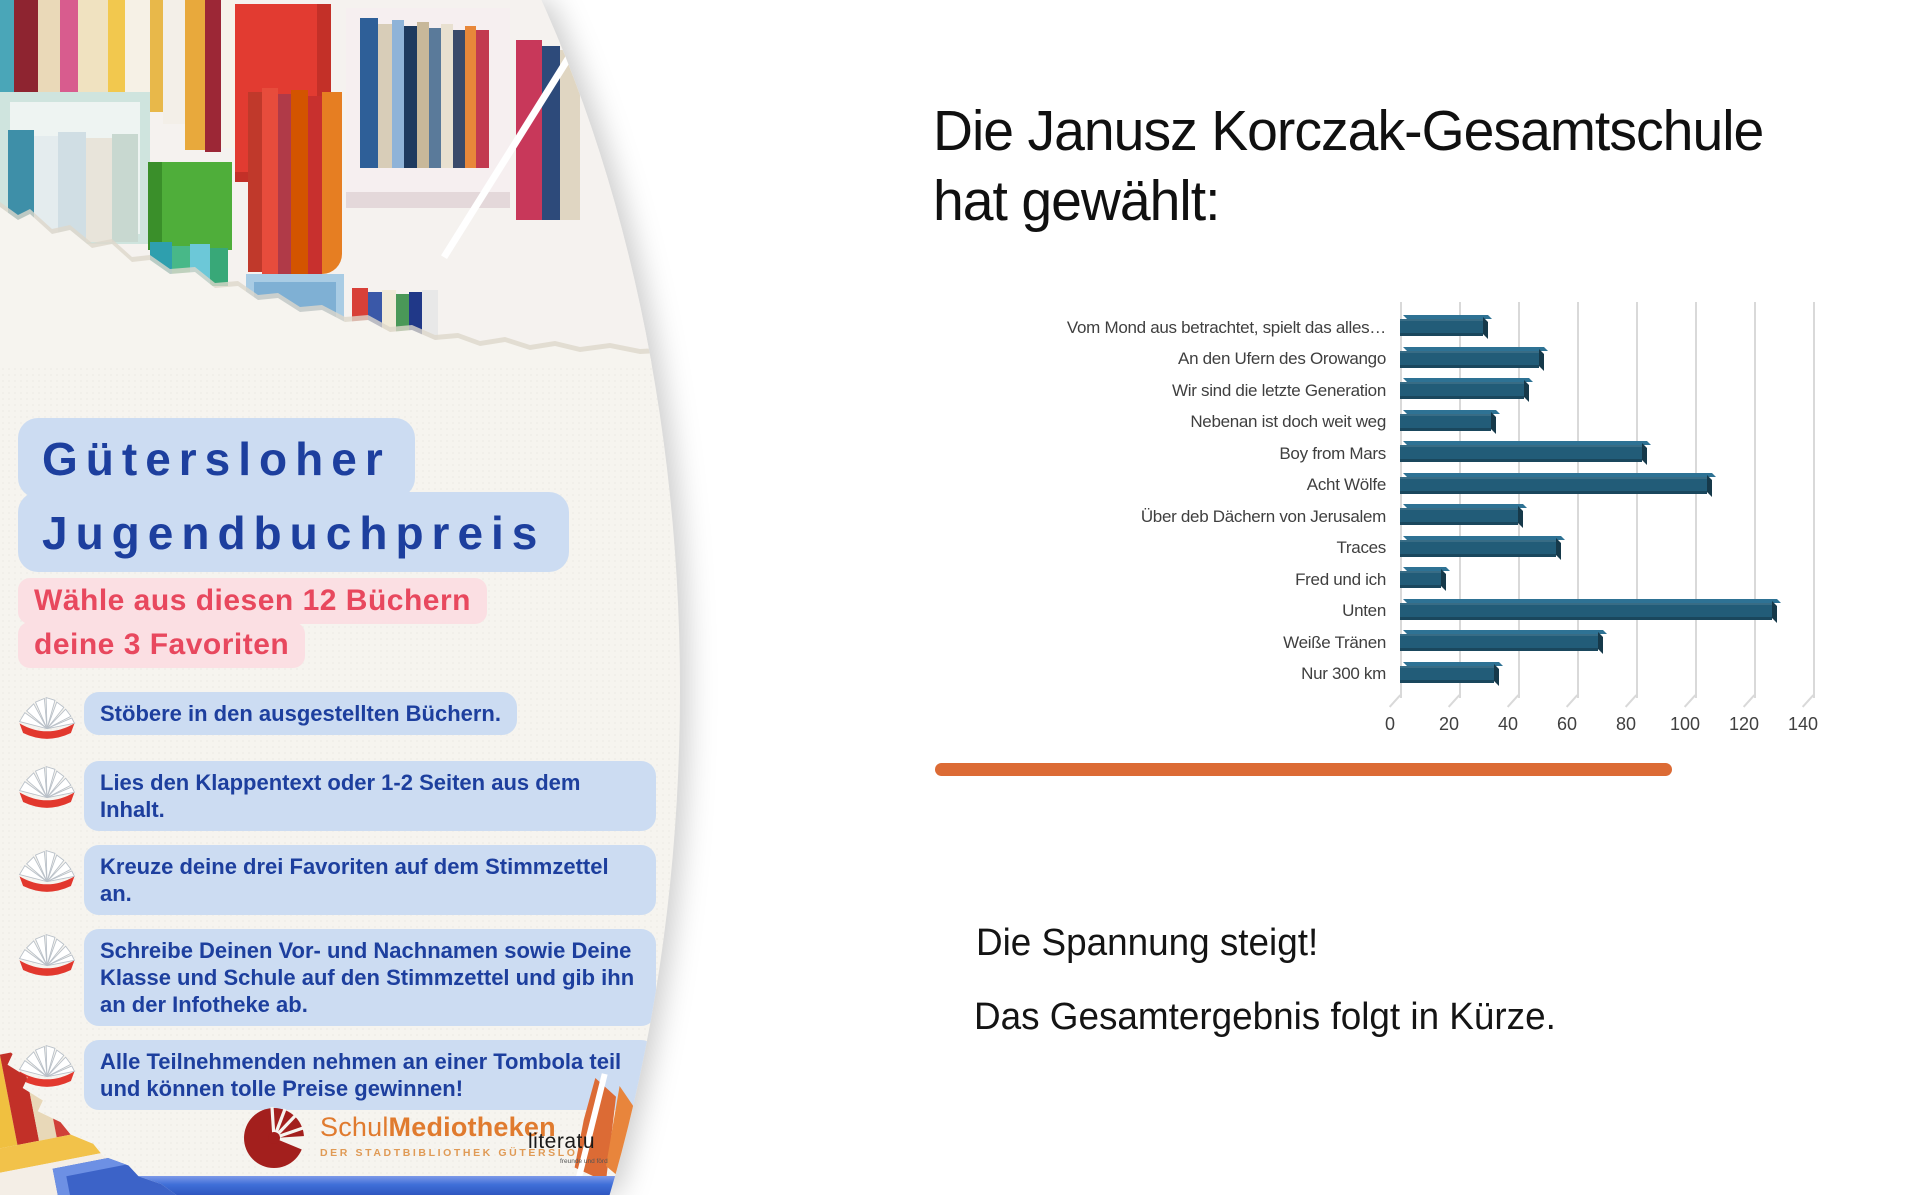 The width and height of the screenshot is (1920, 1195). Describe the element at coordinates (1567, 724) in the screenshot. I see `chart-x-tick-label: 60` at that location.